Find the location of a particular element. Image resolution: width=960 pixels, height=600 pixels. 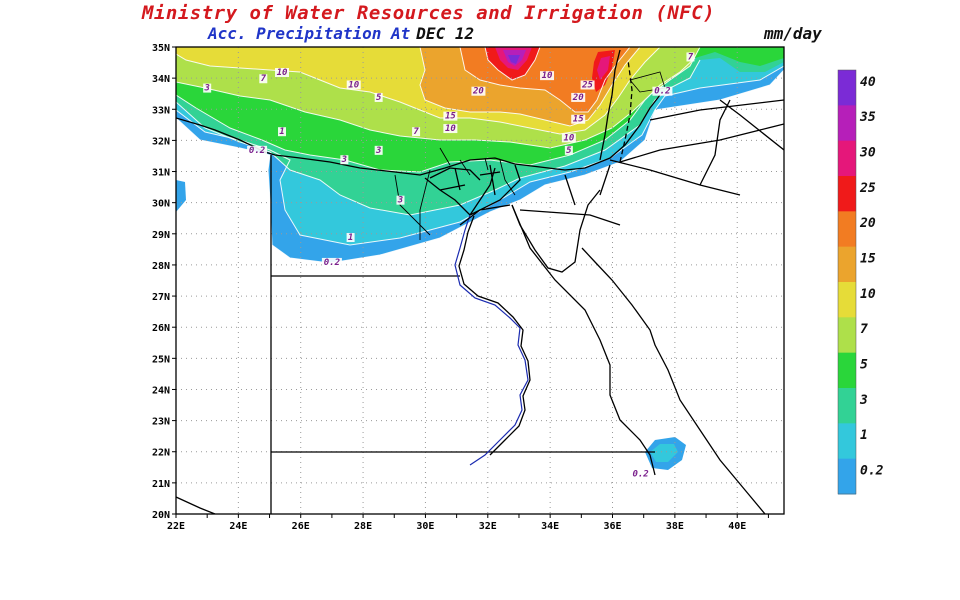

lat-label: 26N is located at coordinates (161, 328).